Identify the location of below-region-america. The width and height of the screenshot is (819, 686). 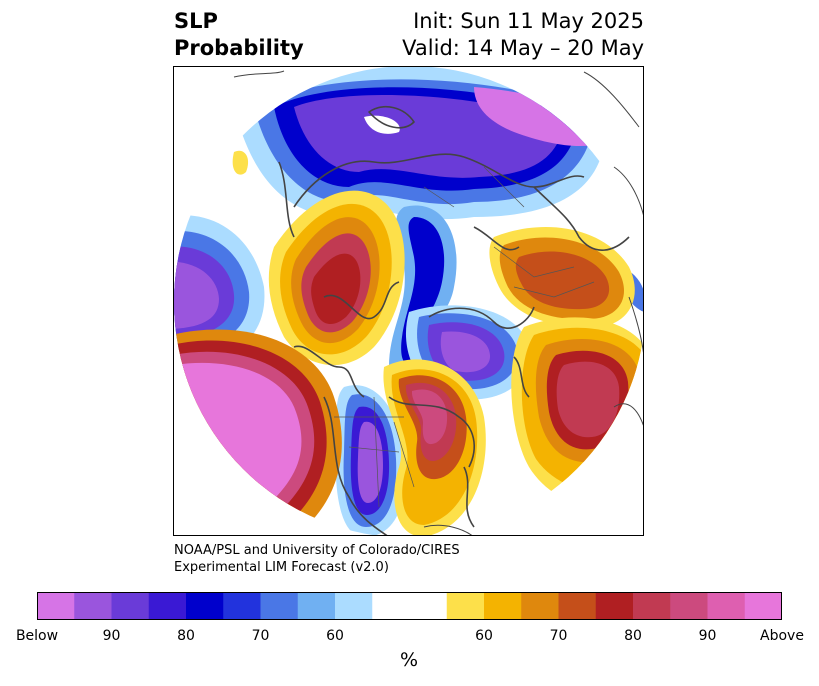
(489, 401).